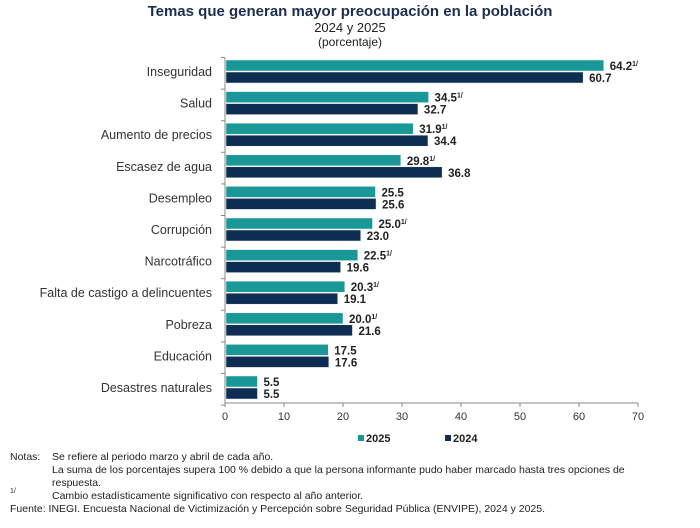 Image resolution: width=700 pixels, height=528 pixels. Describe the element at coordinates (433, 130) in the screenshot. I see `data-label-2025: 31.91/` at that location.